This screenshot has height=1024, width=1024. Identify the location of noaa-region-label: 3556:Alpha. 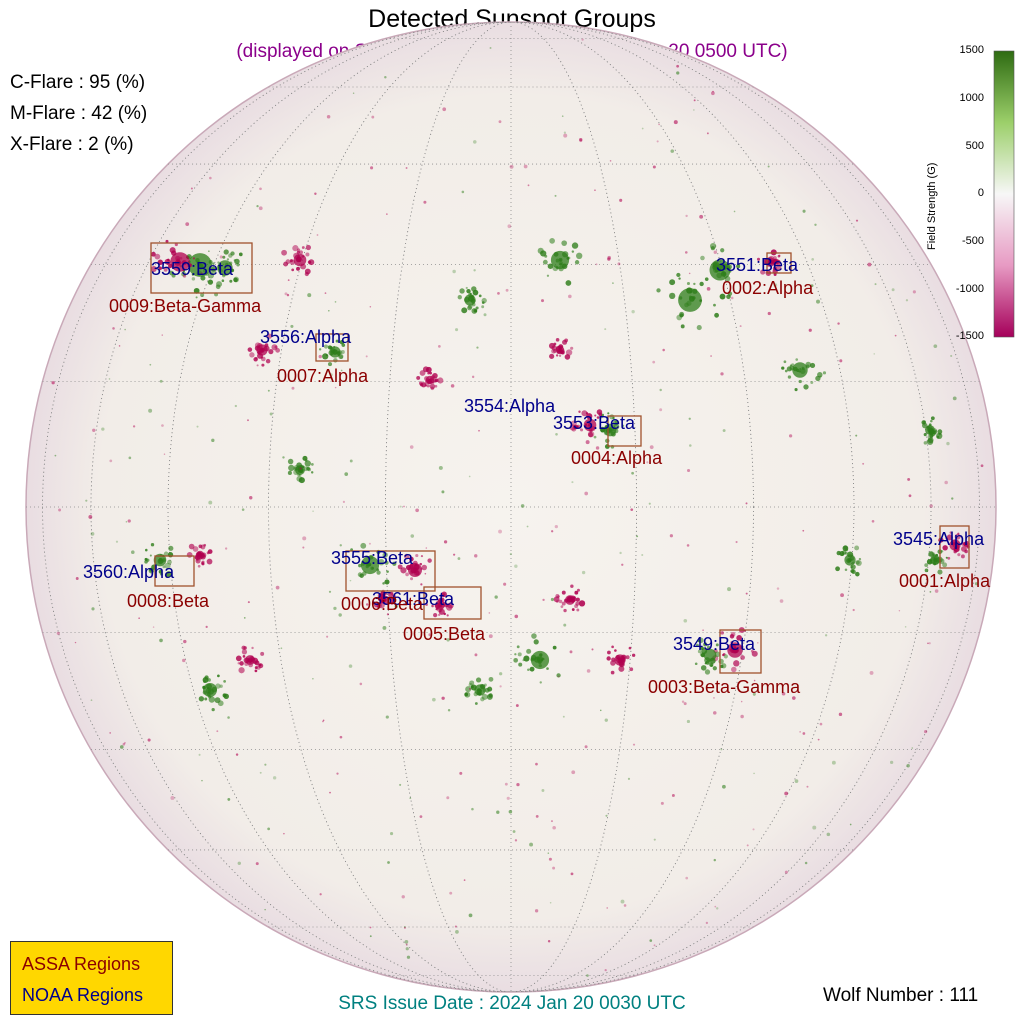
(306, 337).